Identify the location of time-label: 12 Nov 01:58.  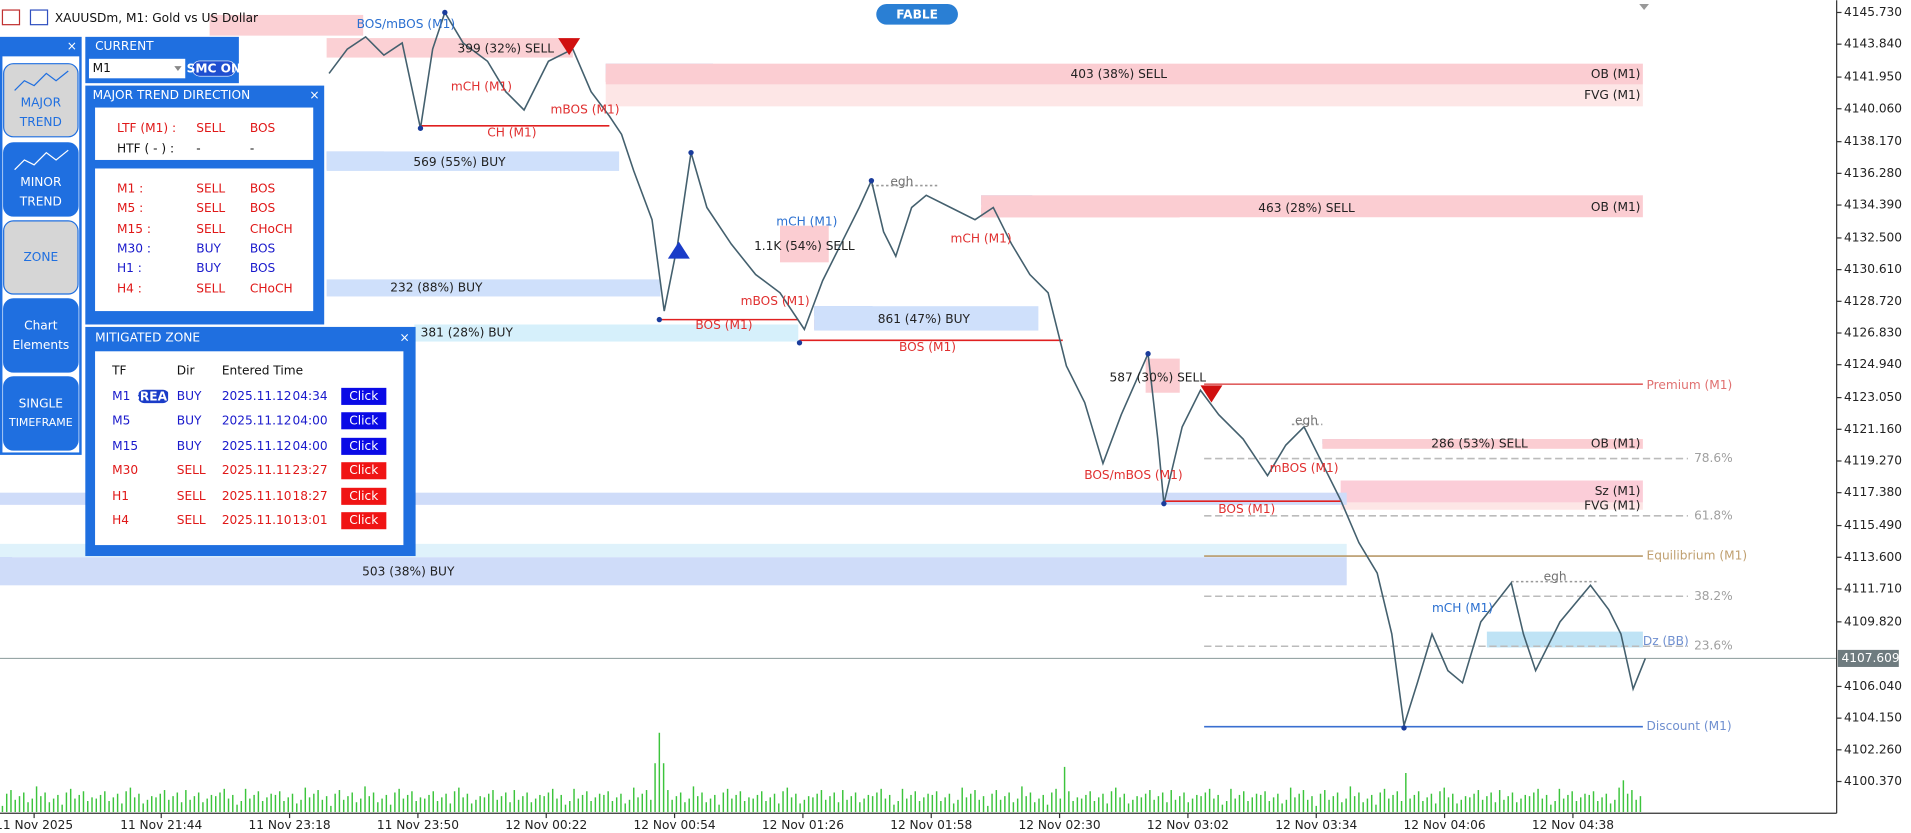
(931, 825).